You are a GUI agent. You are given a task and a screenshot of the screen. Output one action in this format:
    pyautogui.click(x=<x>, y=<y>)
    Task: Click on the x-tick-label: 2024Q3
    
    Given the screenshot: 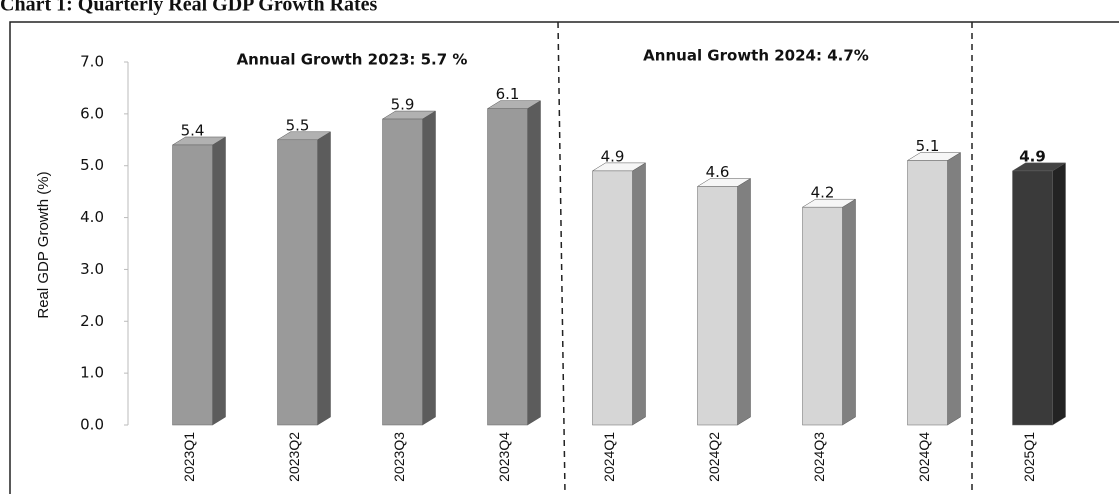 What is the action you would take?
    pyautogui.click(x=819, y=457)
    